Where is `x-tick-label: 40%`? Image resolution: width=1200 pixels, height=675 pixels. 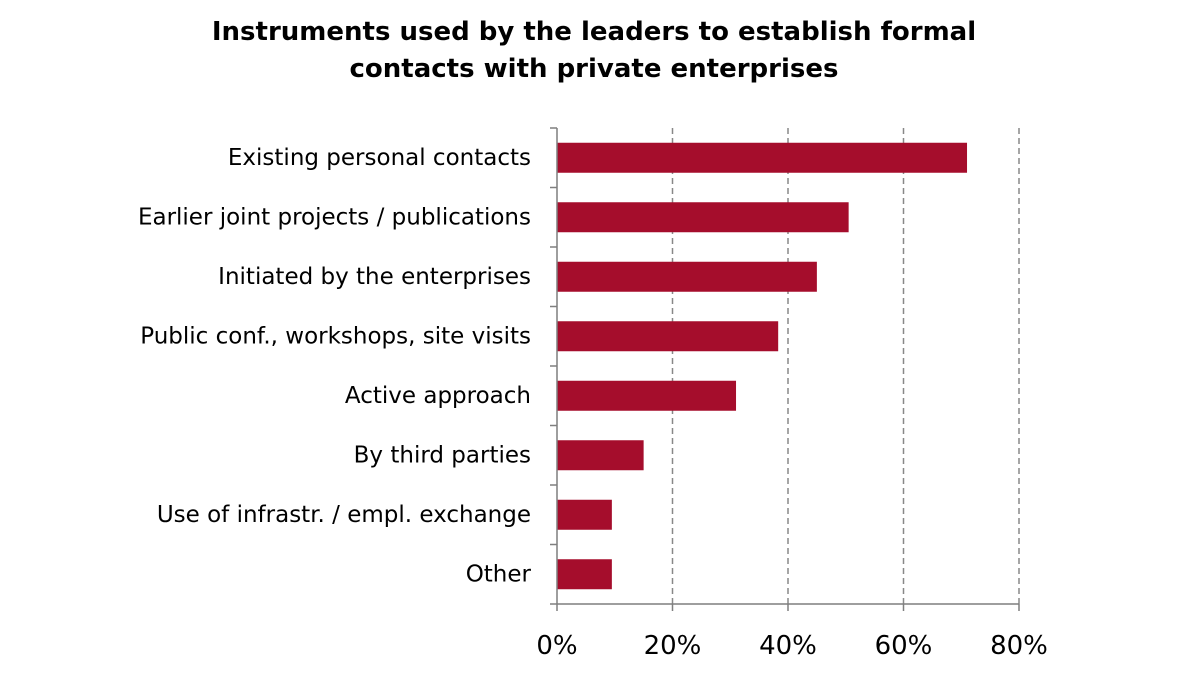 x-tick-label: 40% is located at coordinates (788, 646).